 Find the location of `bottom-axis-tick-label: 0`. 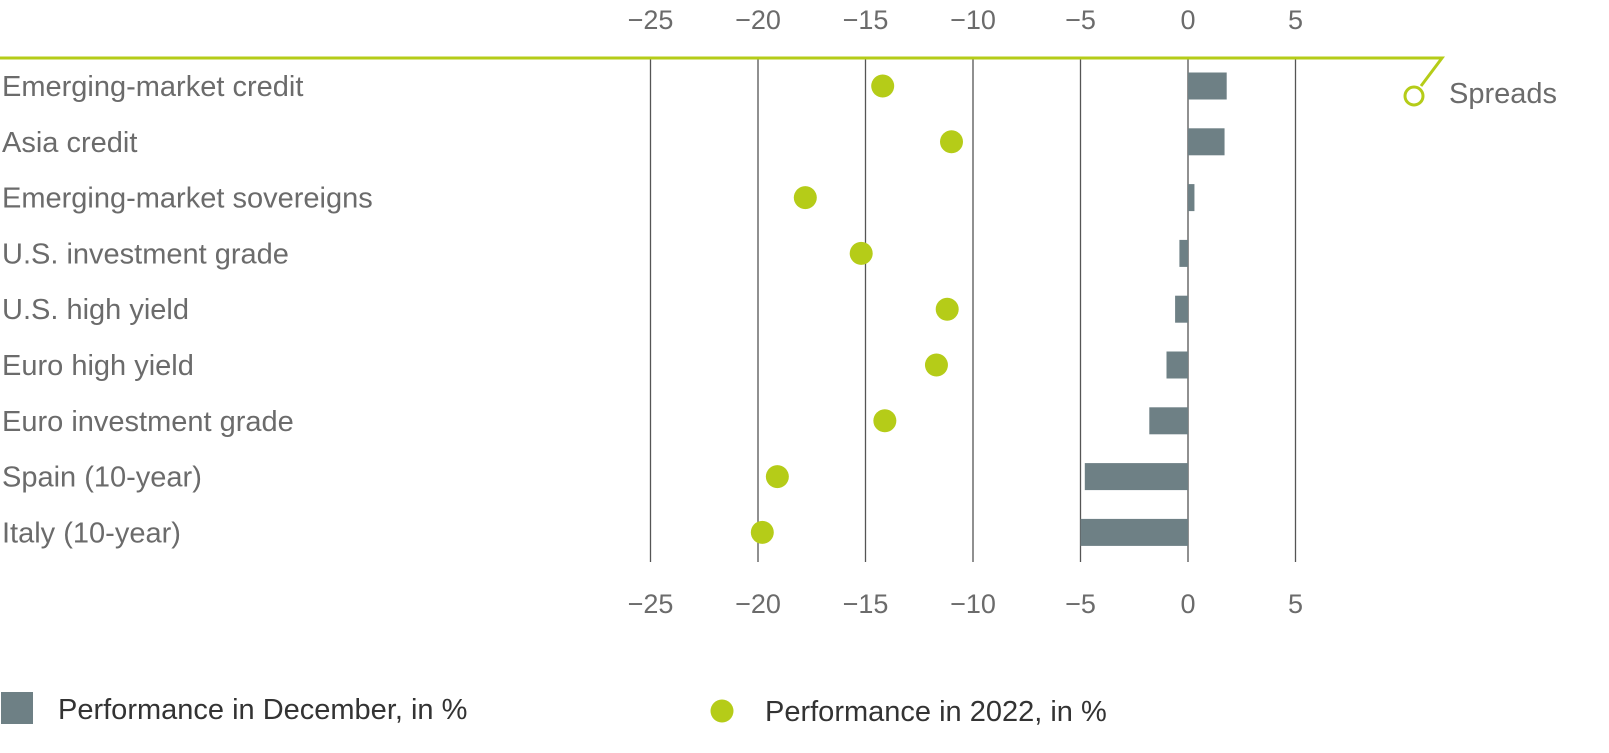

bottom-axis-tick-label: 0 is located at coordinates (1187, 604).